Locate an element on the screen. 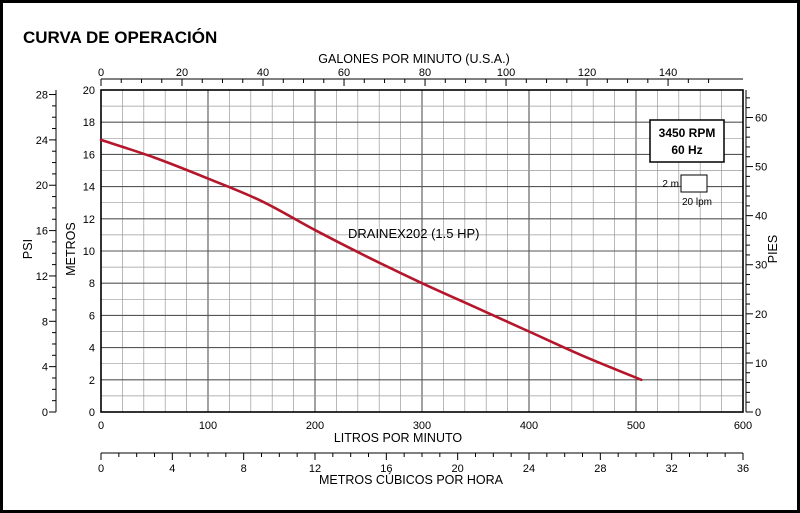 The image size is (800, 513). psi-tick-label: 28 is located at coordinates (42, 96).